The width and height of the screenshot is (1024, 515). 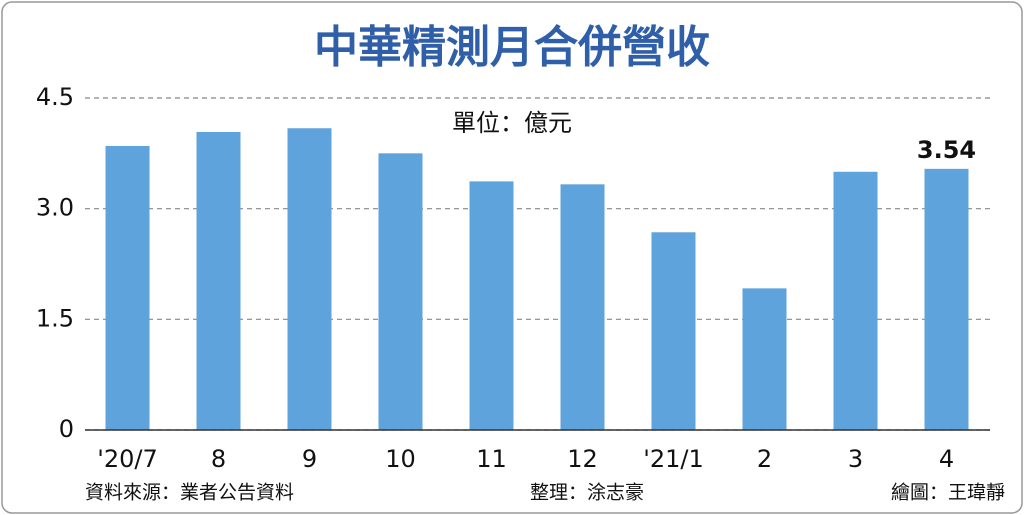 What do you see at coordinates (55, 97) in the screenshot?
I see `y-tick-label: 4.5` at bounding box center [55, 97].